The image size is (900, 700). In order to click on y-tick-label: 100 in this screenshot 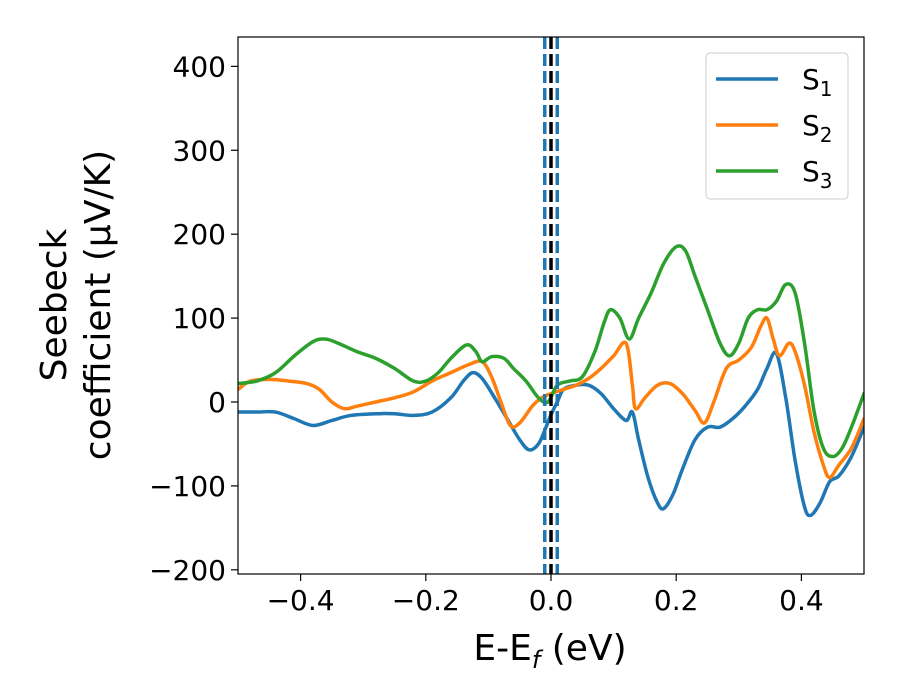, I will do `click(199, 318)`.